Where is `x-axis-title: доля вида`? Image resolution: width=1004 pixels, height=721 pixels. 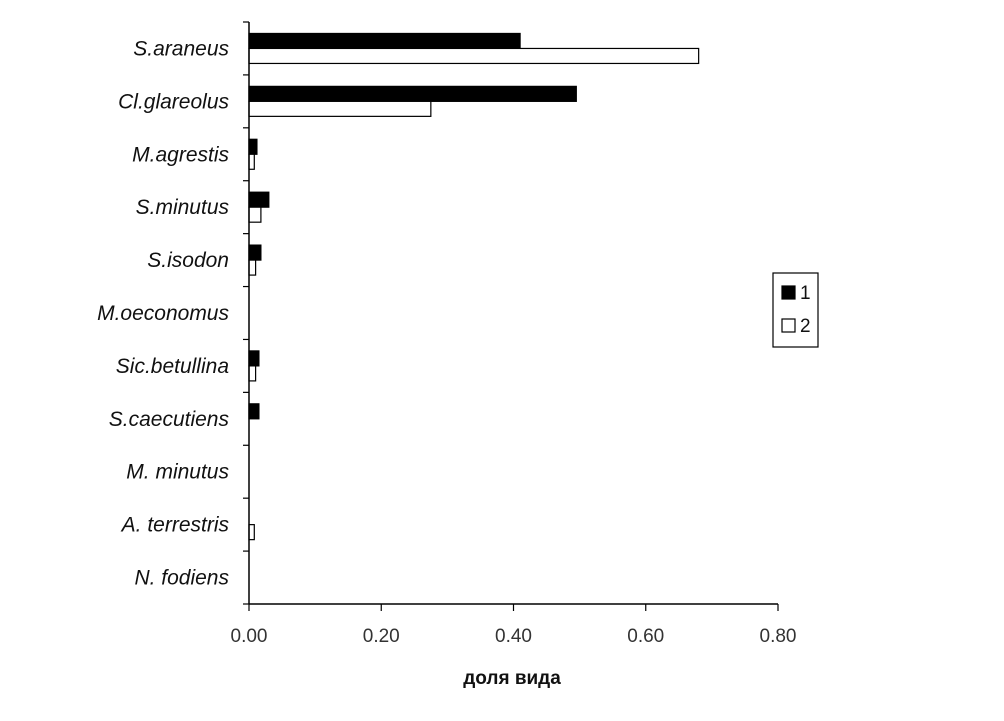
x-axis-title: доля вида is located at coordinates (512, 678).